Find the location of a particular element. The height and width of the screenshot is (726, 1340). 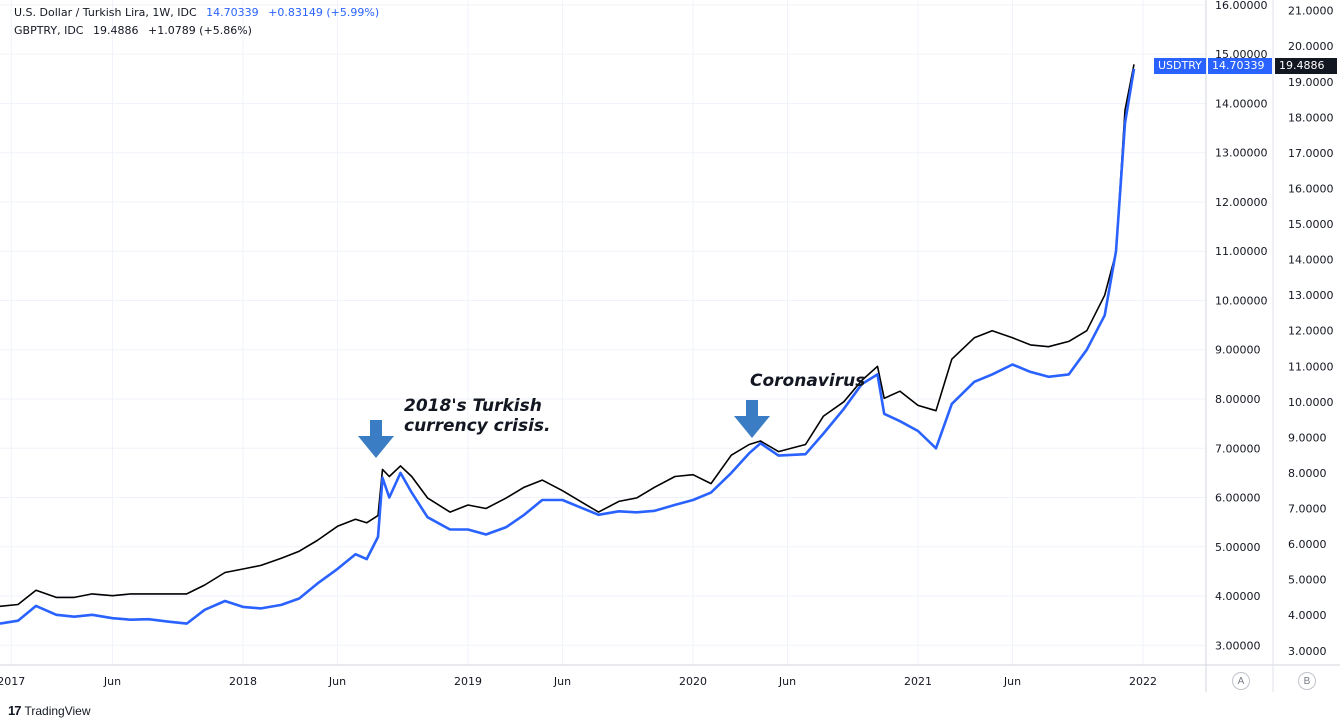

right-axis-tick-label: 3.0000 is located at coordinates (1307, 651).